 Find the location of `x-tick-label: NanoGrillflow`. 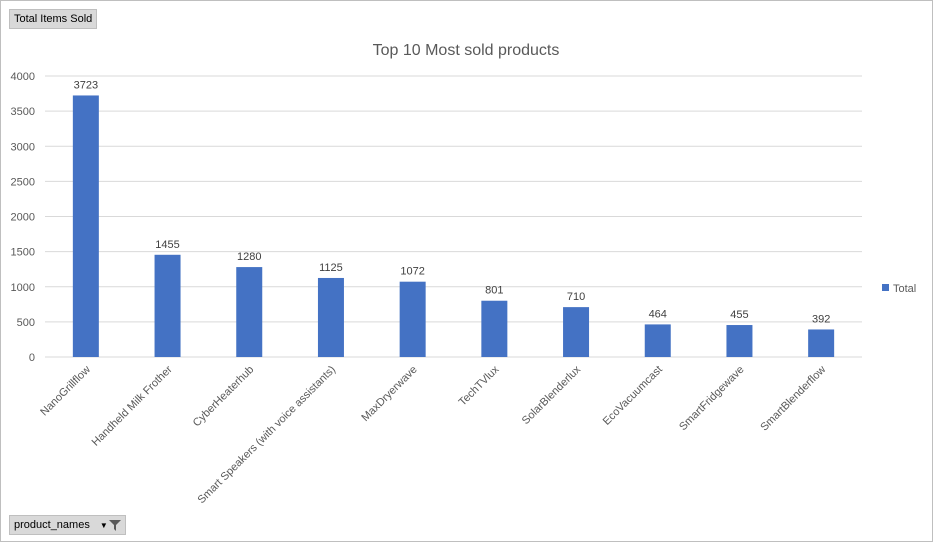

x-tick-label: NanoGrillflow is located at coordinates (65, 391).